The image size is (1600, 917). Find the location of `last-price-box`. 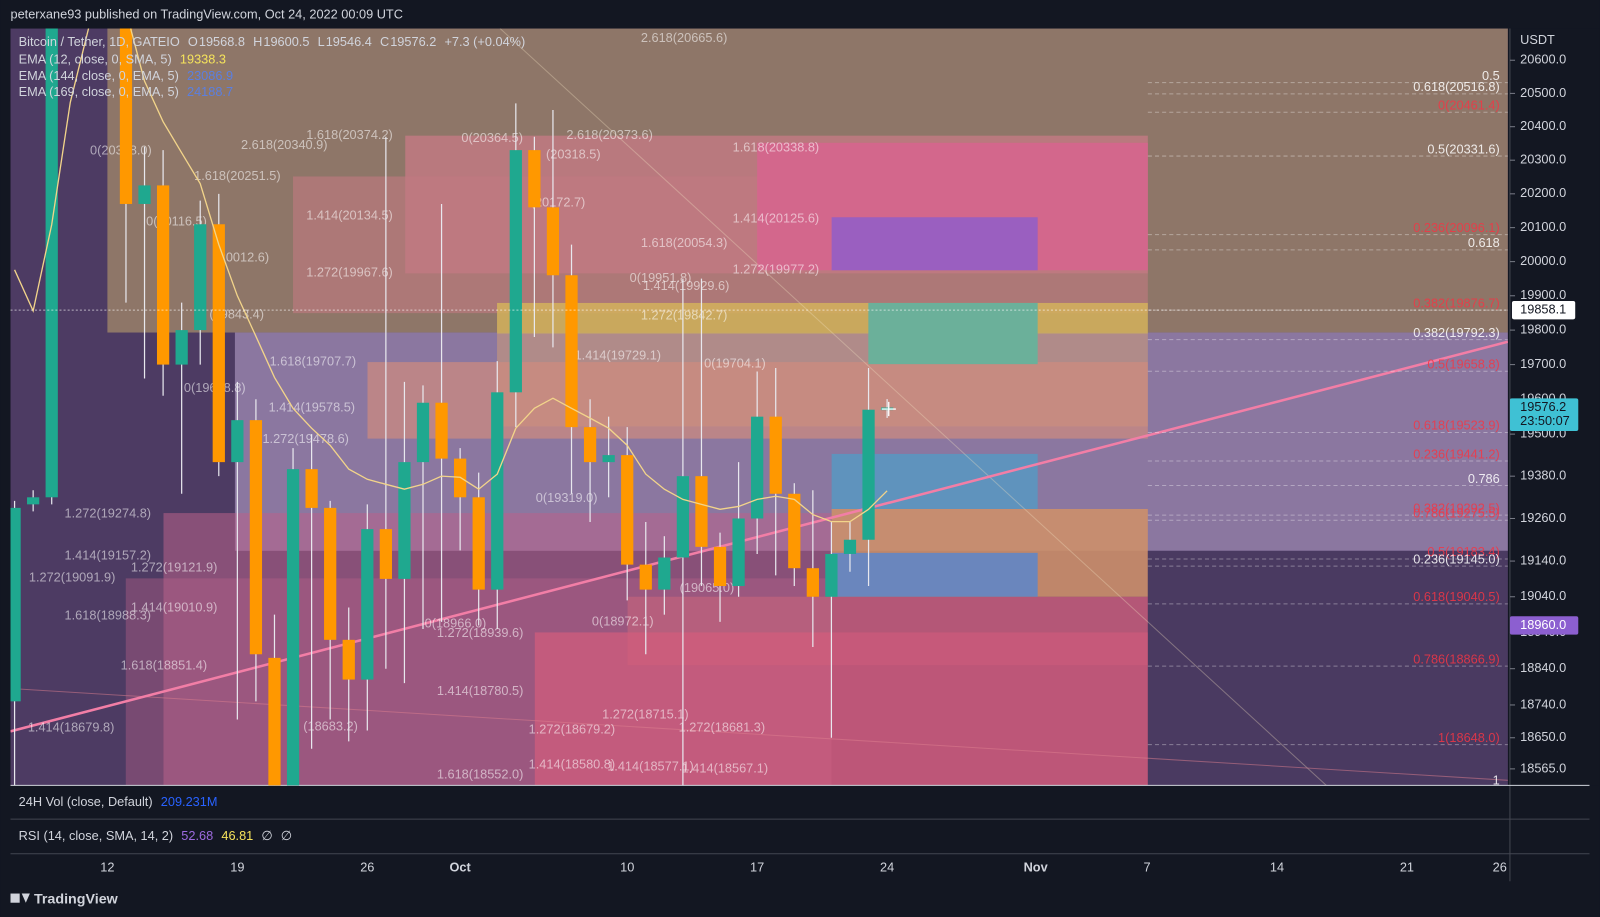

last-price-box is located at coordinates (1544, 415).